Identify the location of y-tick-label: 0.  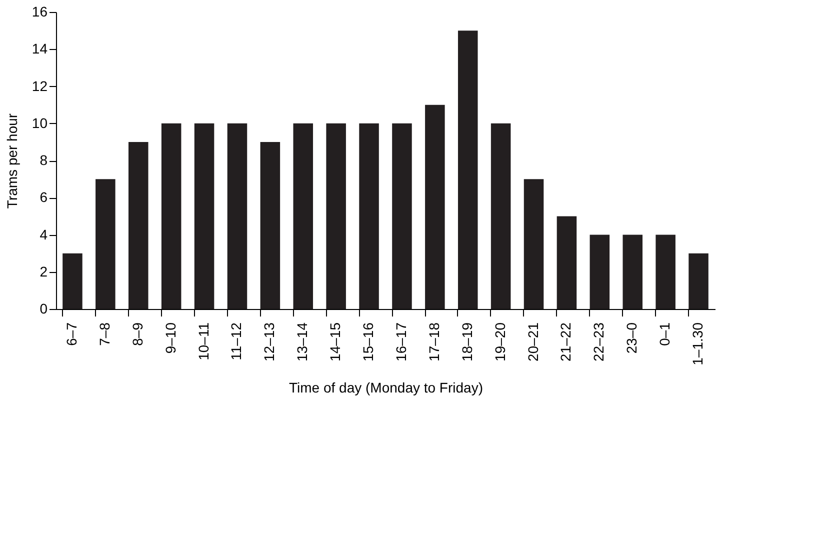
(44, 308).